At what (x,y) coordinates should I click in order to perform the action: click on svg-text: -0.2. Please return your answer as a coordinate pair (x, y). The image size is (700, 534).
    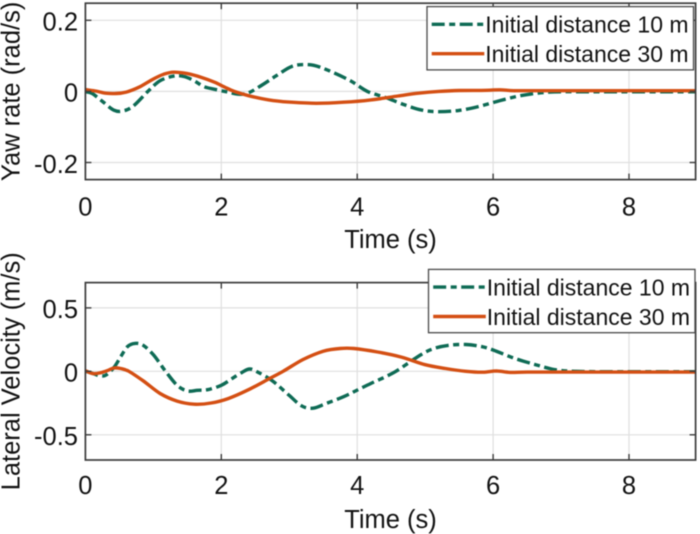
    Looking at the image, I should click on (56, 165).